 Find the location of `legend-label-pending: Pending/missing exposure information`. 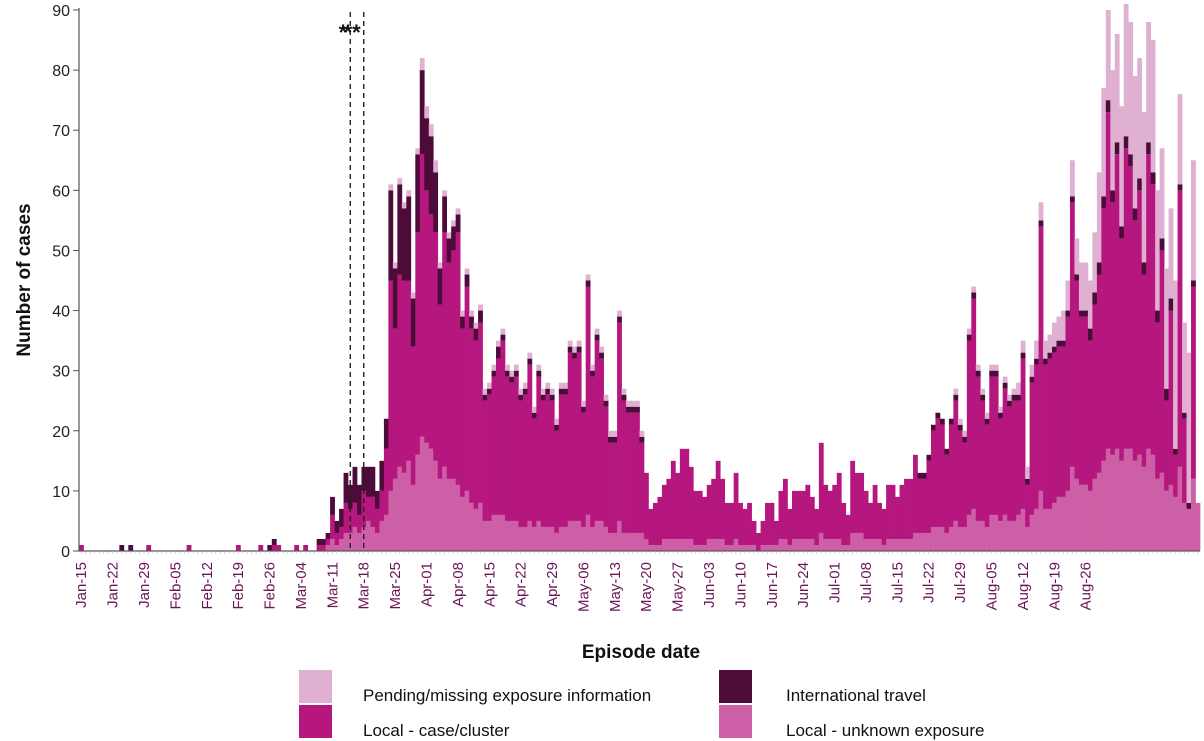

legend-label-pending: Pending/missing exposure information is located at coordinates (507, 695).